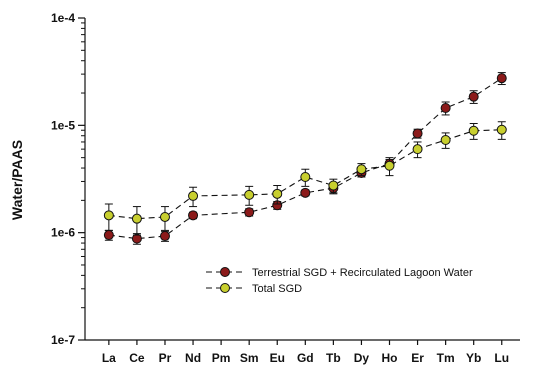  Describe the element at coordinates (225, 272) in the screenshot. I see `legend-marker-terrestrial` at that location.